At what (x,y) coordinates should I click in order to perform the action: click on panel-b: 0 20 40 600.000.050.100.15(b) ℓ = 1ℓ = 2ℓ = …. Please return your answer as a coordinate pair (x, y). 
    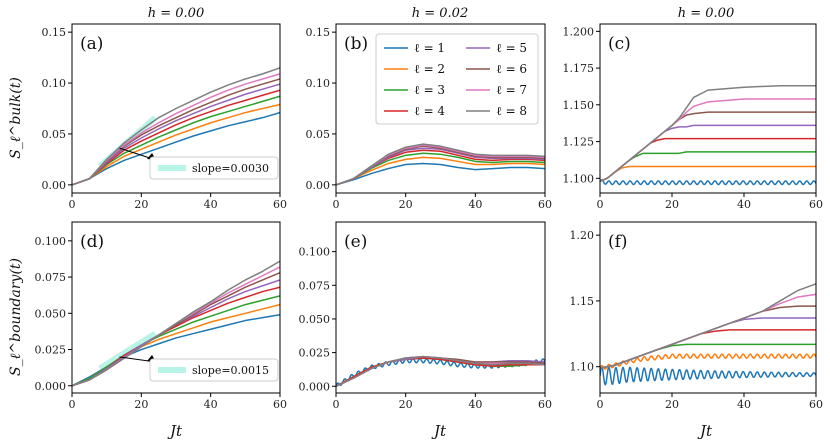
    Looking at the image, I should click on (429, 117).